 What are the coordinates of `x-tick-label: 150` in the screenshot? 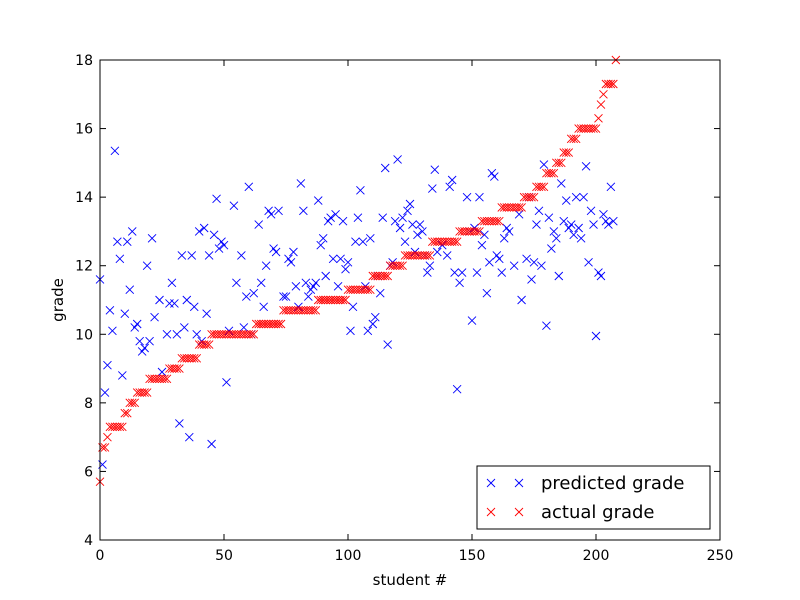 It's located at (472, 556).